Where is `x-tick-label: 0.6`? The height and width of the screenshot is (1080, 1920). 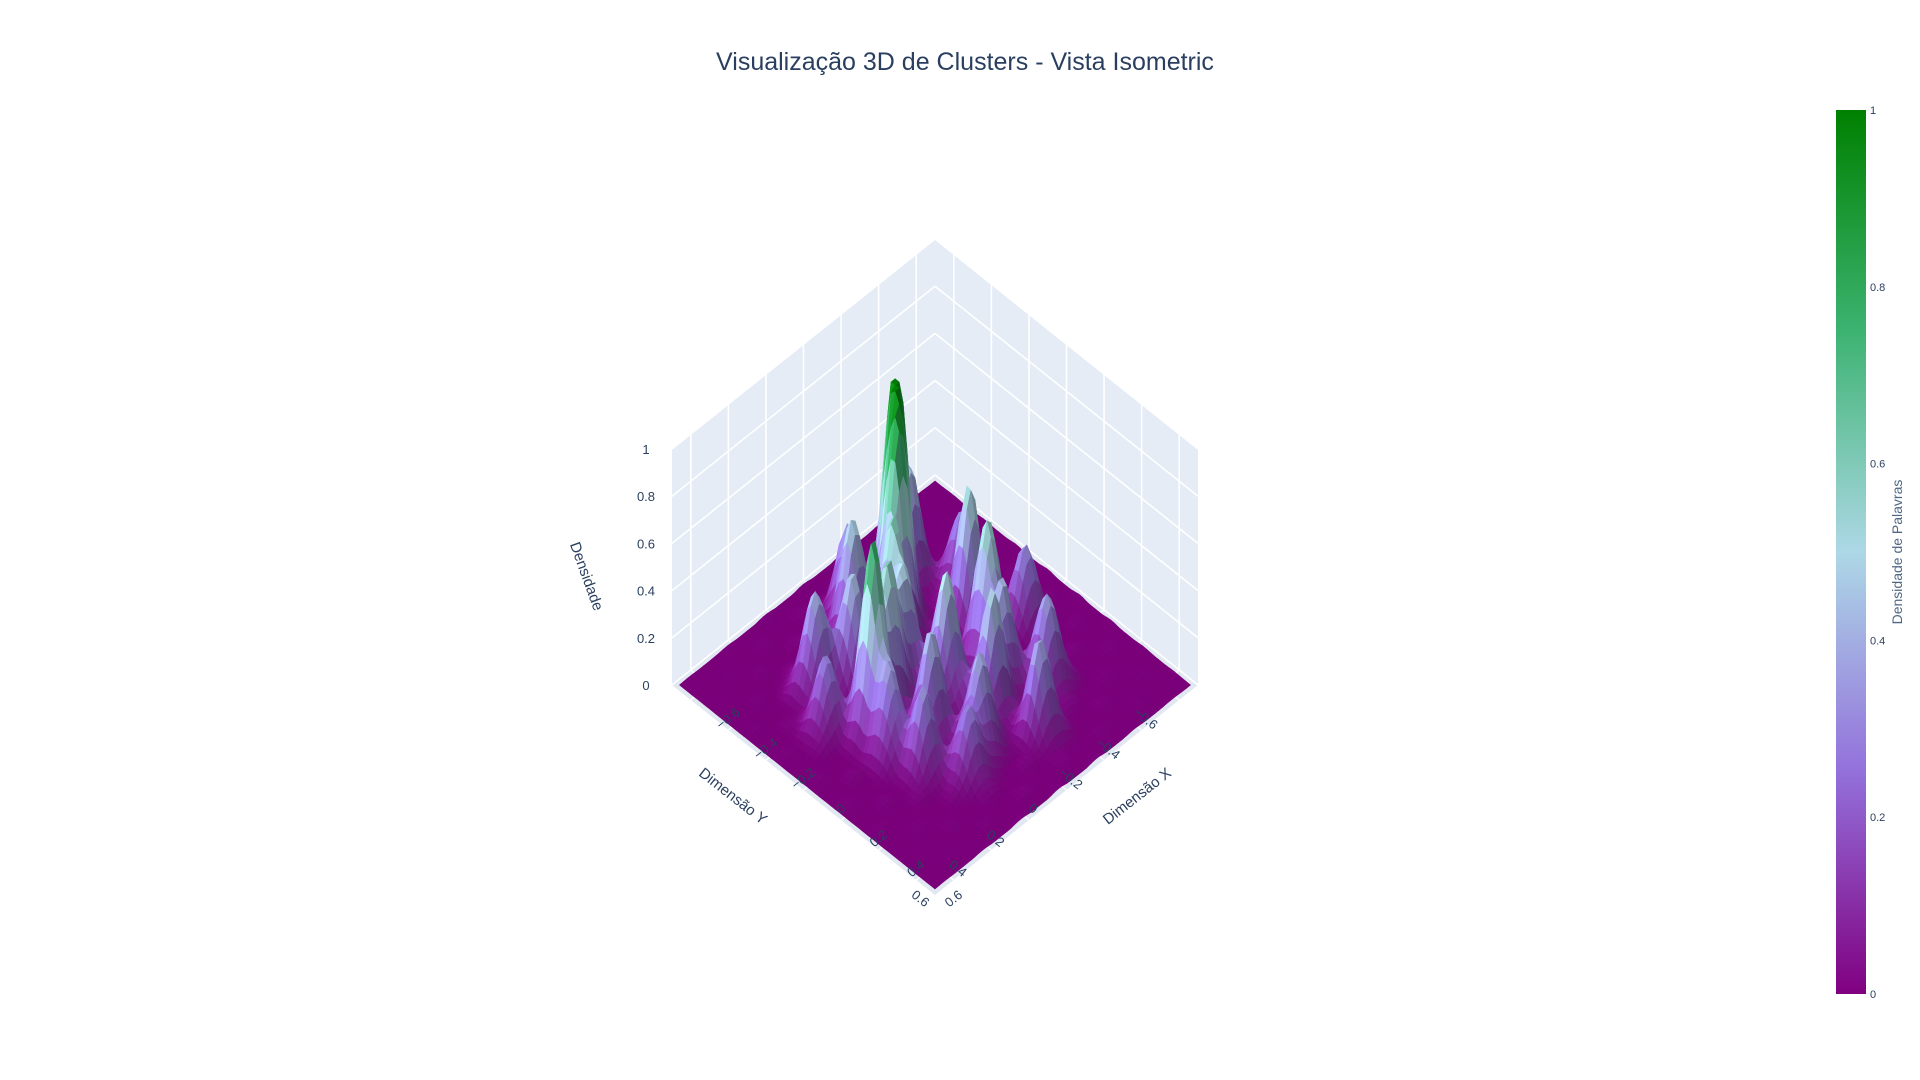
x-tick-label: 0.6 is located at coordinates (953, 898).